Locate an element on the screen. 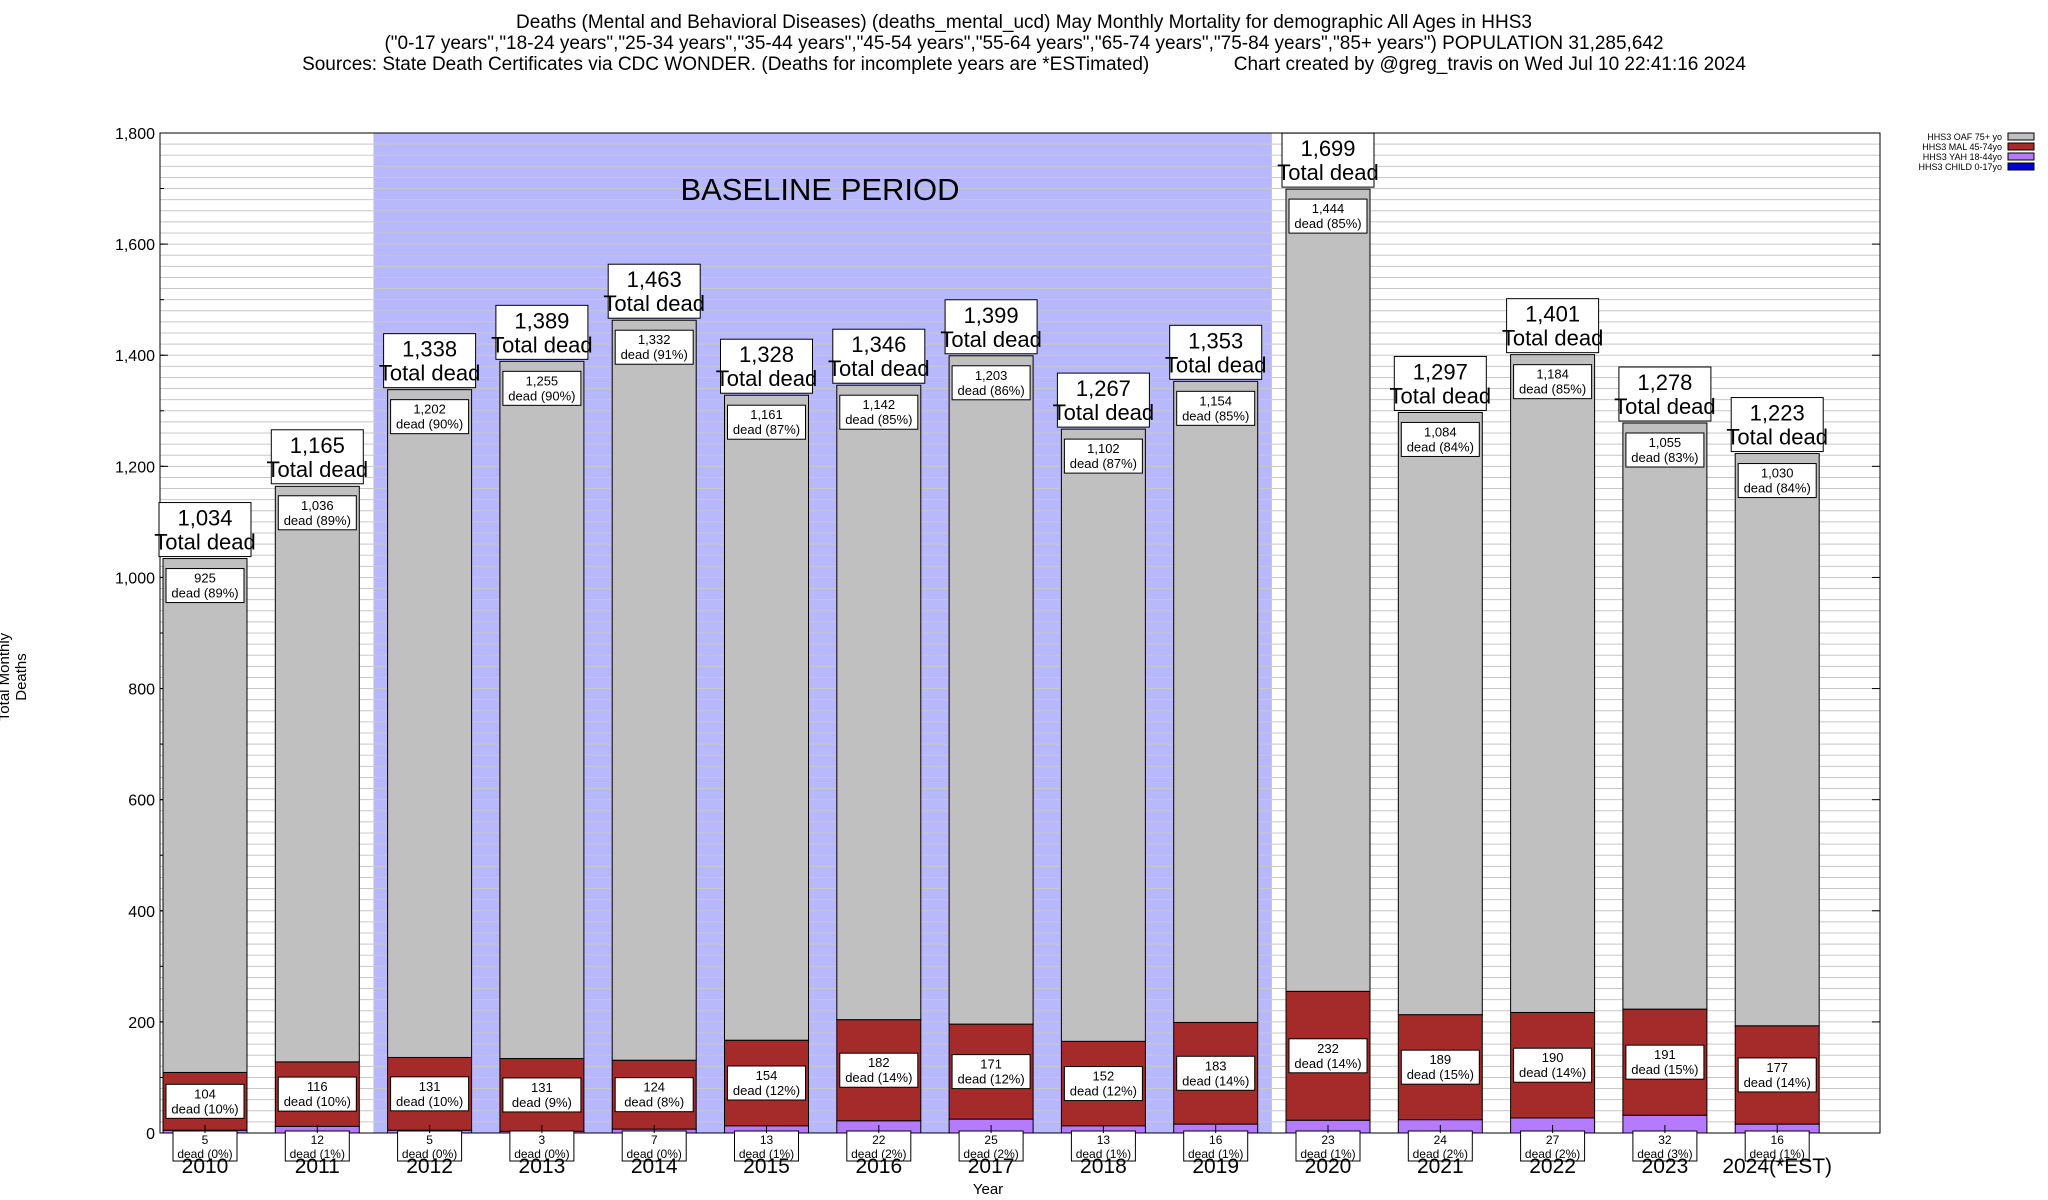 Image resolution: width=2048 pixels, height=1200 pixels. label-text: dead (12%) is located at coordinates (1103, 1091).